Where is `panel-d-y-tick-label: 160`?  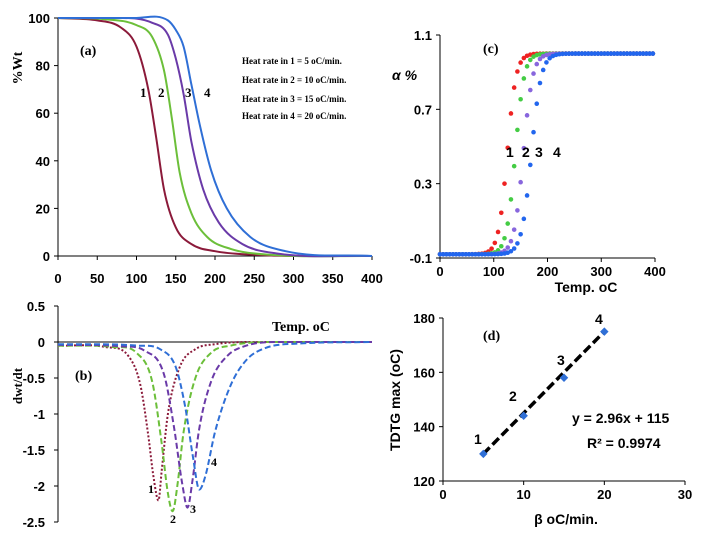
panel-d-y-tick-label: 160 is located at coordinates (424, 372).